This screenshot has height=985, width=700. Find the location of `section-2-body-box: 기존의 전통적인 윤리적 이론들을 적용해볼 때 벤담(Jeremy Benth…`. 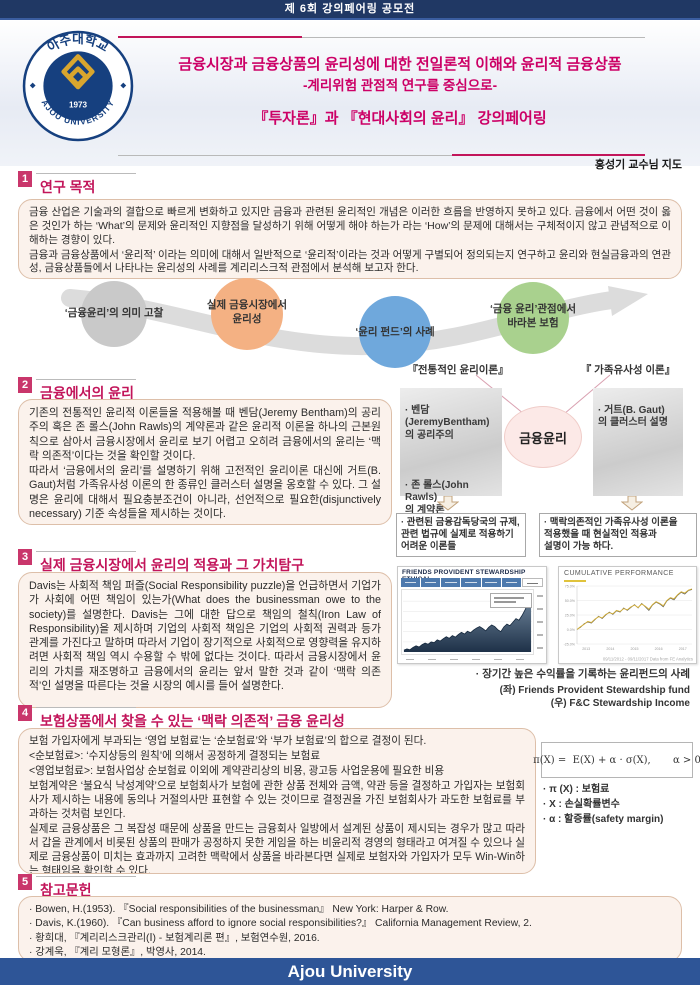

section-2-body-box: 기존의 전통적인 윤리적 이론들을 적용해볼 때 벤담(Jeremy Benth… is located at coordinates (205, 462).